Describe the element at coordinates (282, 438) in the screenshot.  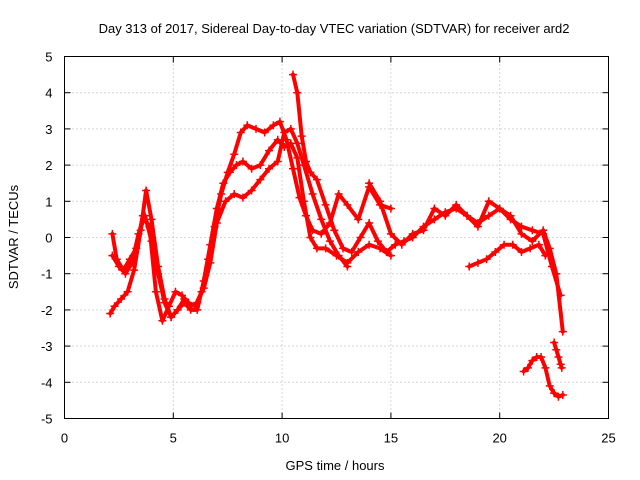
I see `x-tick-label: 10` at that location.